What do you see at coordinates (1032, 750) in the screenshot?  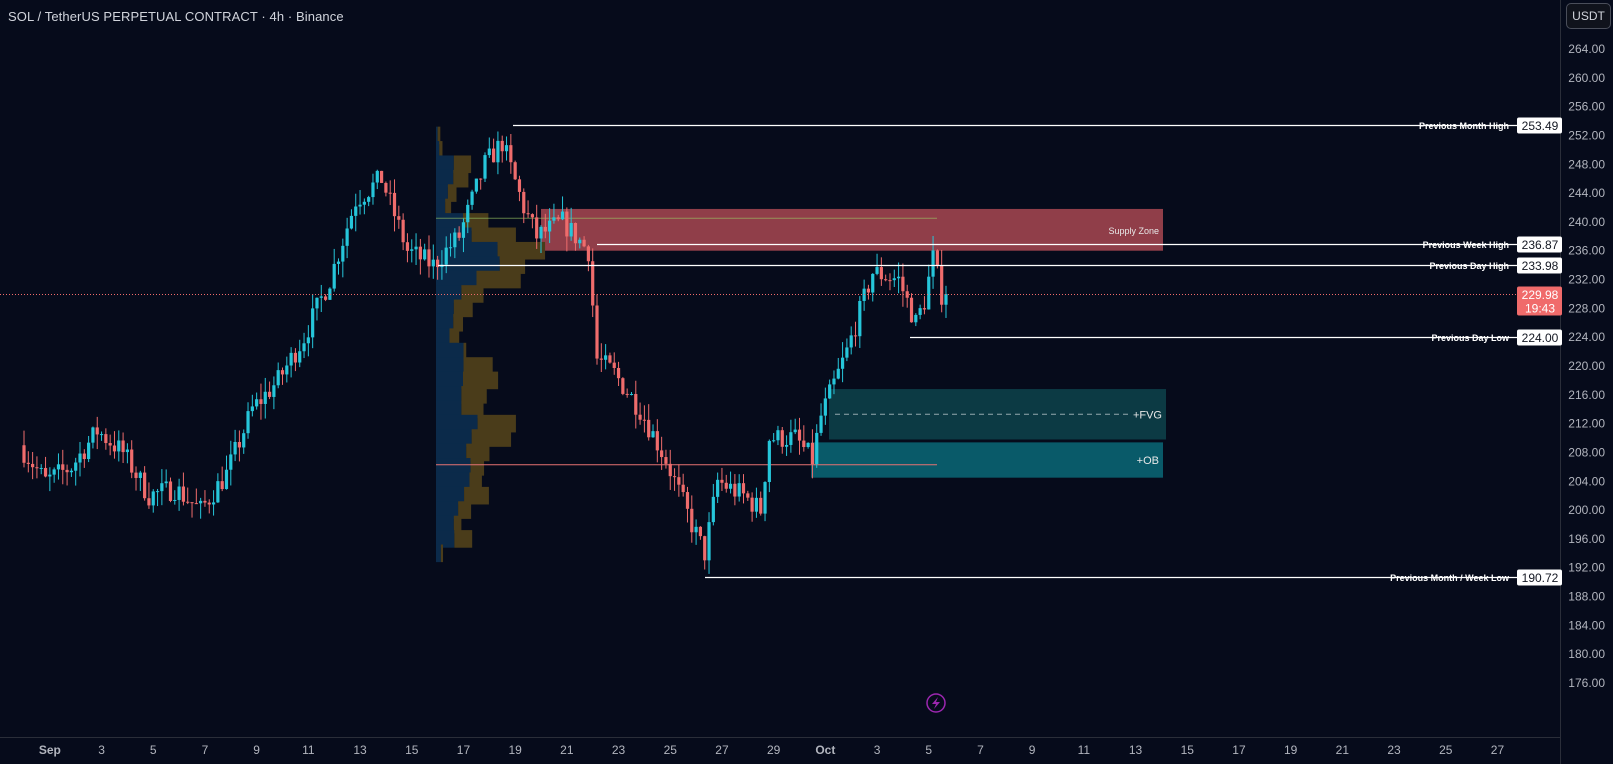 I see `time-tick-label: 9` at bounding box center [1032, 750].